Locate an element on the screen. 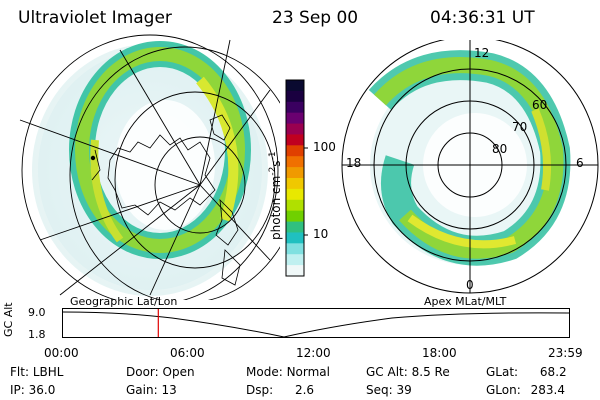 This screenshot has height=400, width=600. seq-info: Seq: 39 is located at coordinates (389, 390).